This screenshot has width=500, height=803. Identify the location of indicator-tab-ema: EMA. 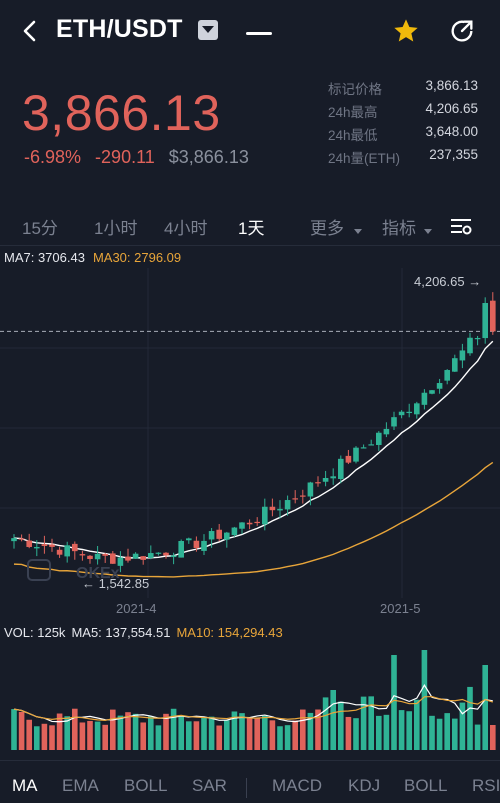
(80, 785).